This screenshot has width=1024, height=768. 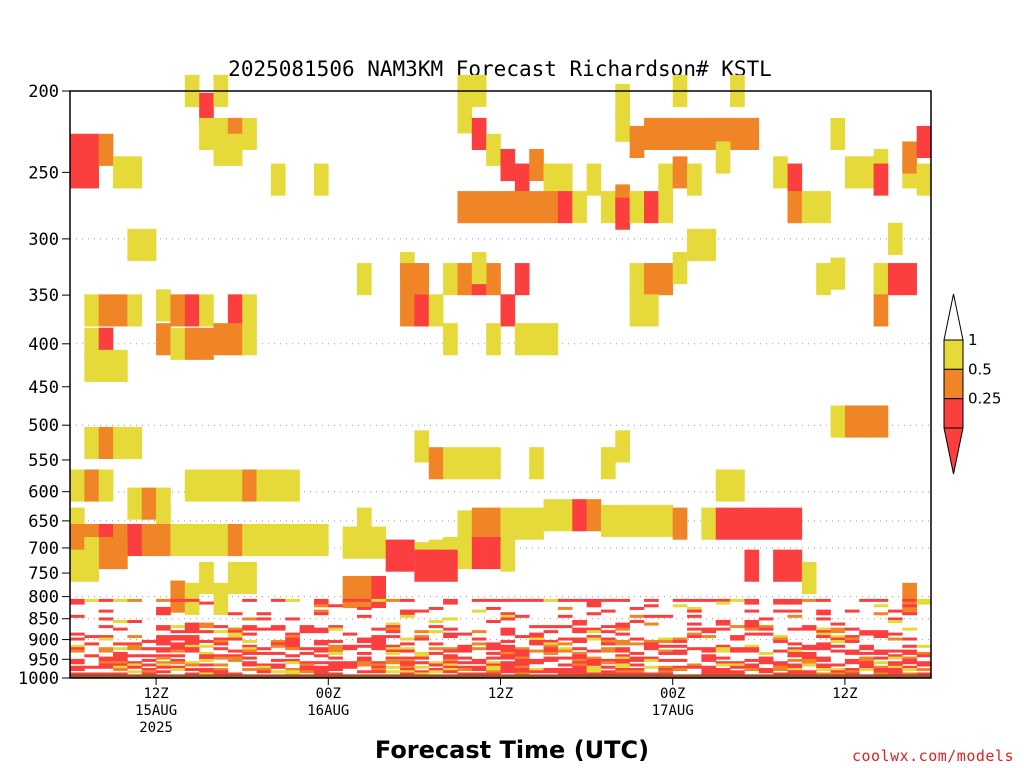 I want to click on legend-swatch, so click(x=953, y=384).